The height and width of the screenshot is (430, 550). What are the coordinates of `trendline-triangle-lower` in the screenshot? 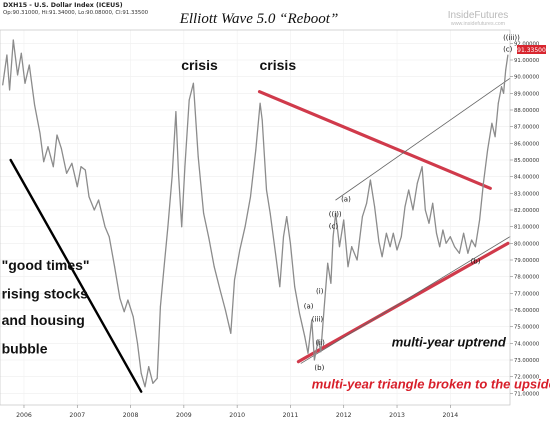 It's located at (403, 302).